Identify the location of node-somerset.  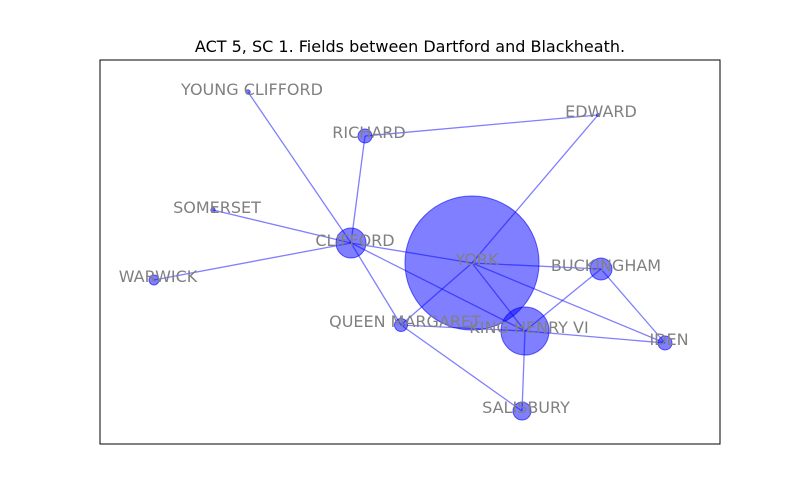
(213, 210).